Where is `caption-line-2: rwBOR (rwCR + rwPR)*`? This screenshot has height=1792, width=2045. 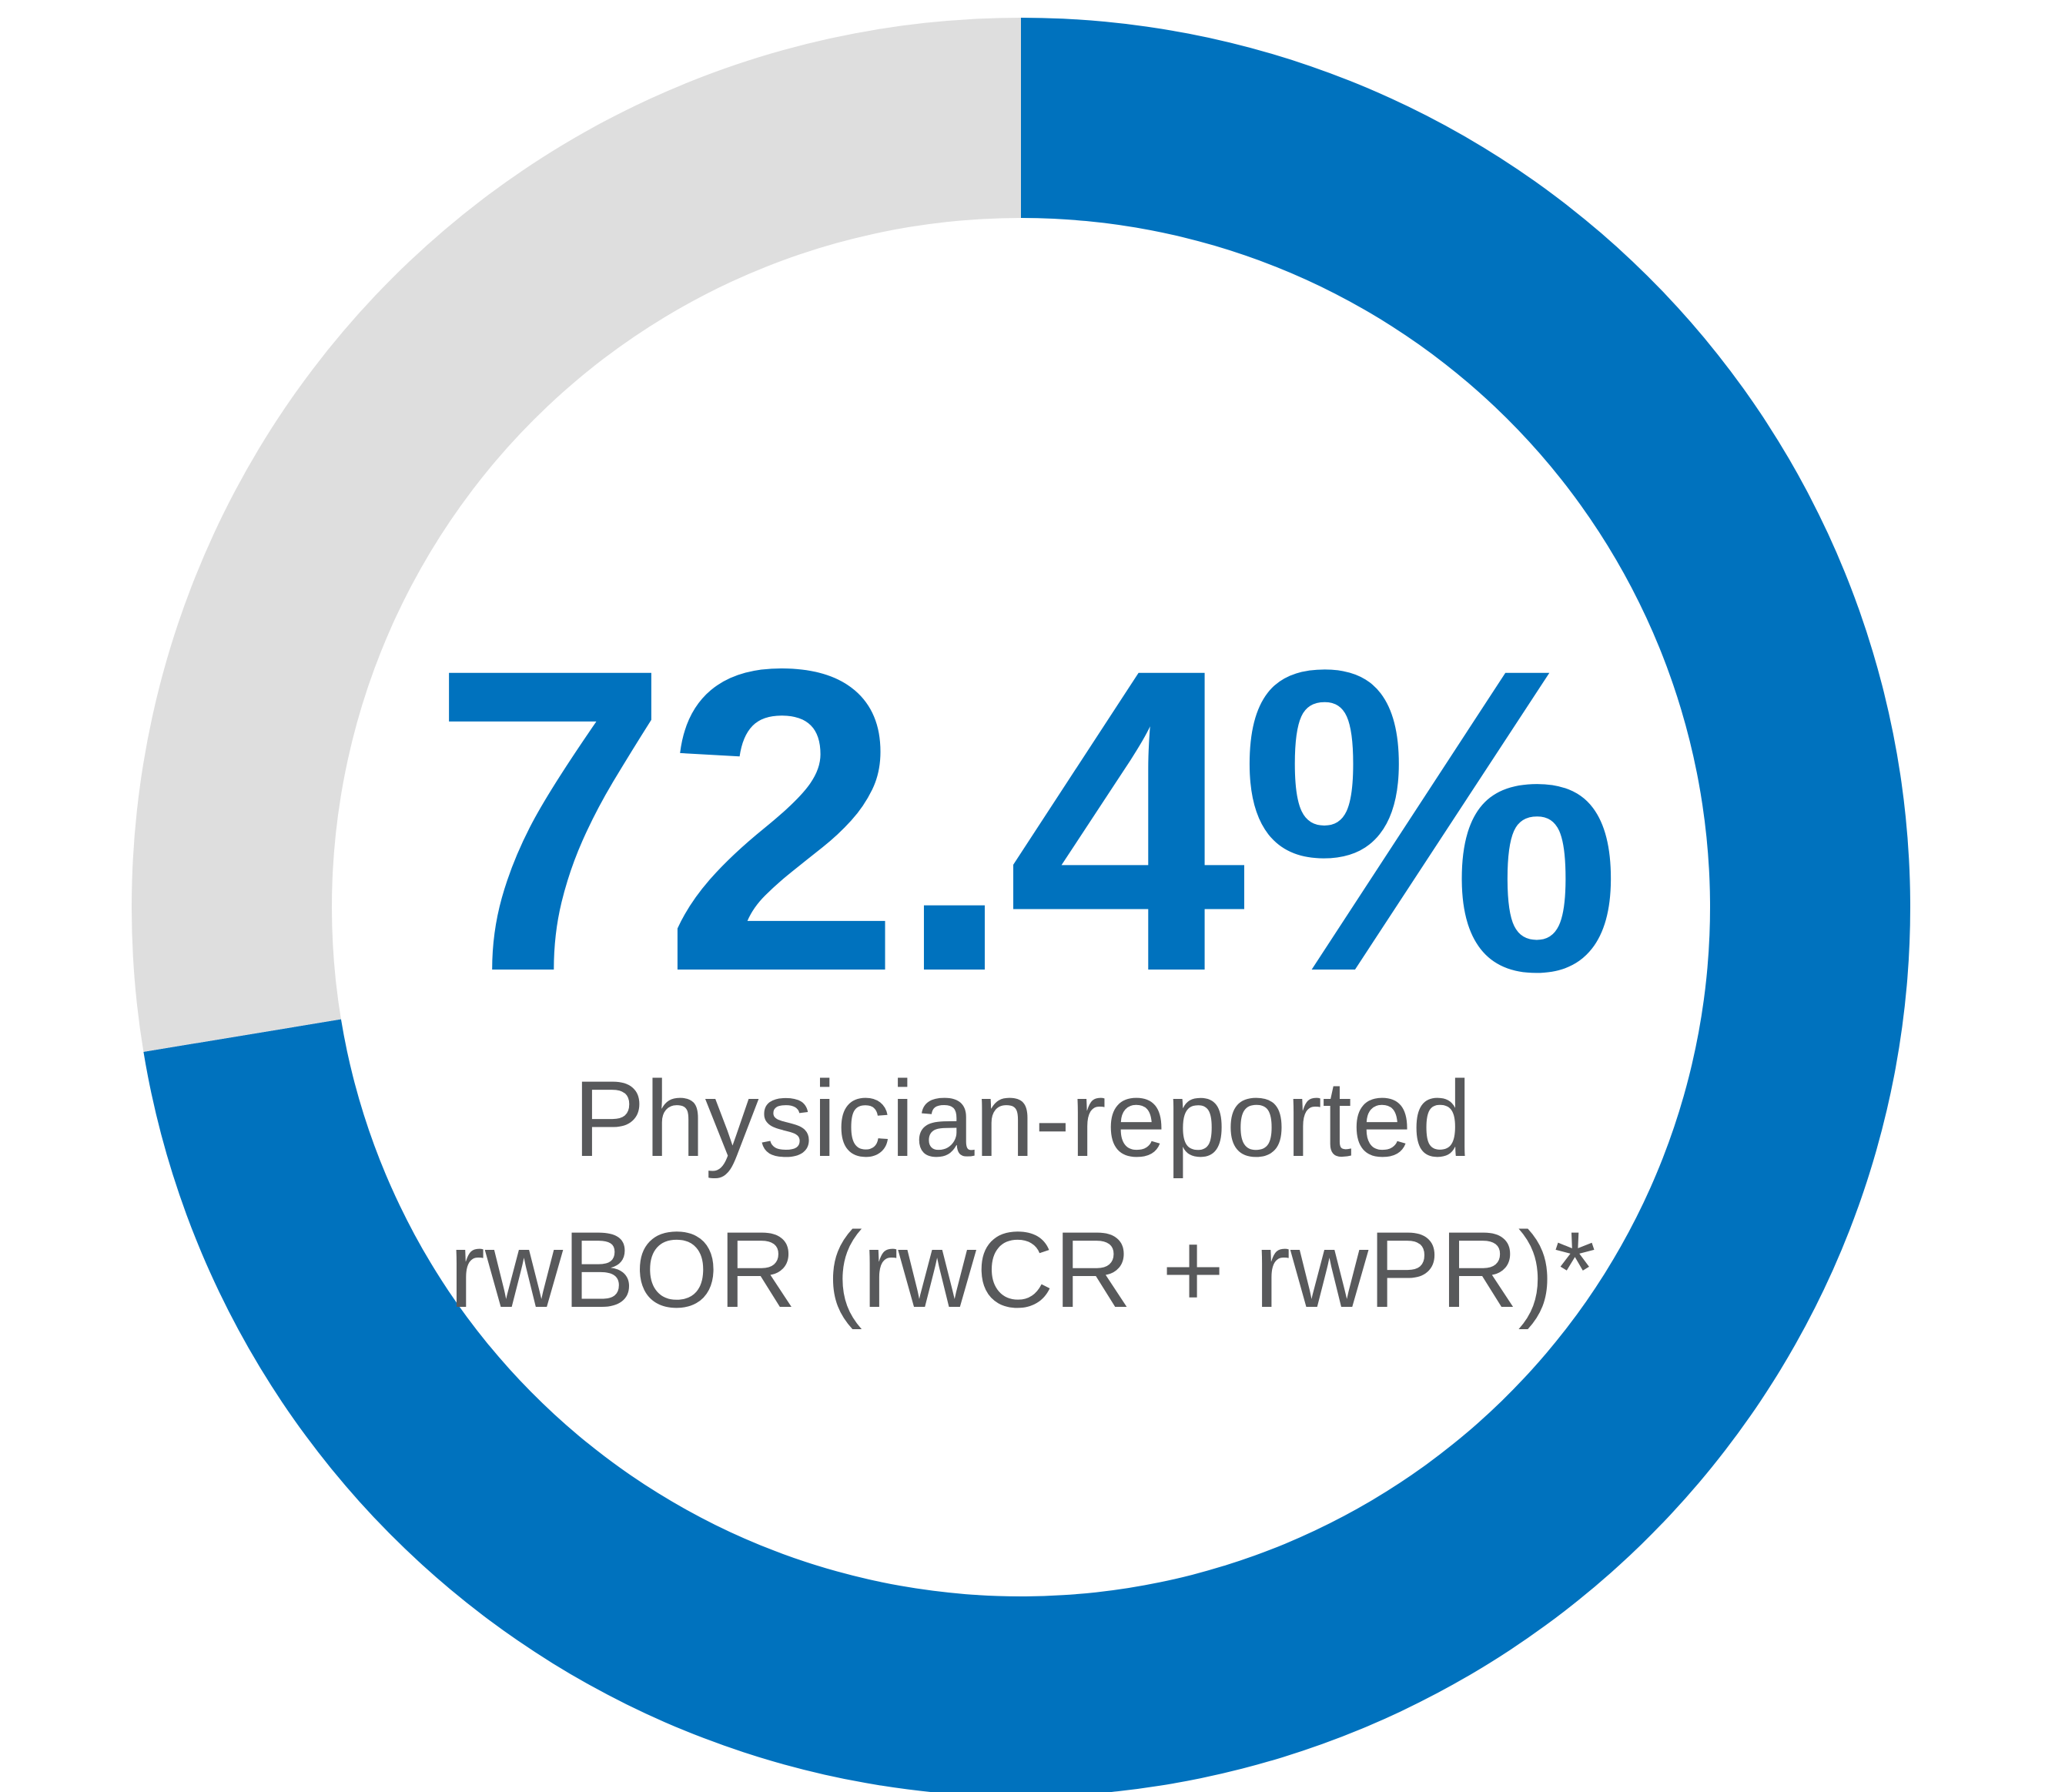 caption-line-2: rwBOR (rwCR + rwPR)* is located at coordinates (1022, 1269).